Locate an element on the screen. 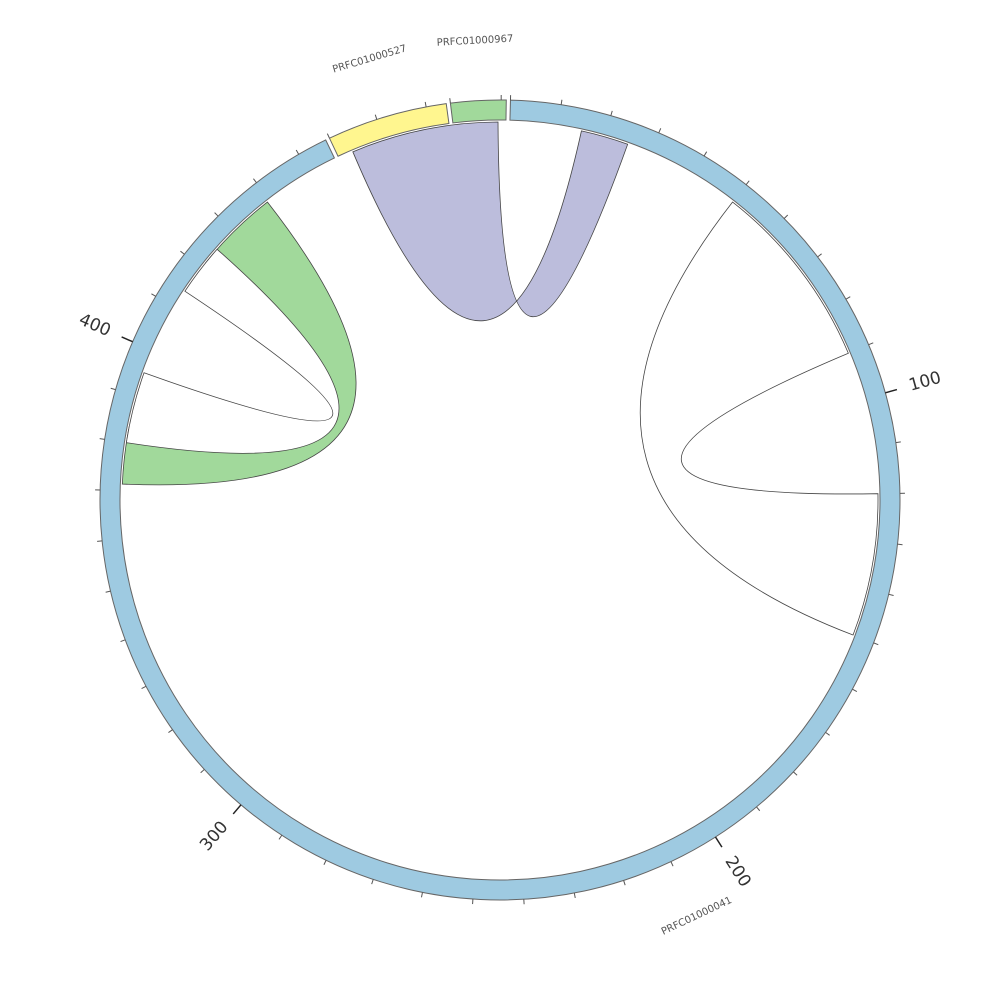 The width and height of the screenshot is (1000, 1000). segment-label-PRFC01000041: PRFC01000041 is located at coordinates (697, 916).